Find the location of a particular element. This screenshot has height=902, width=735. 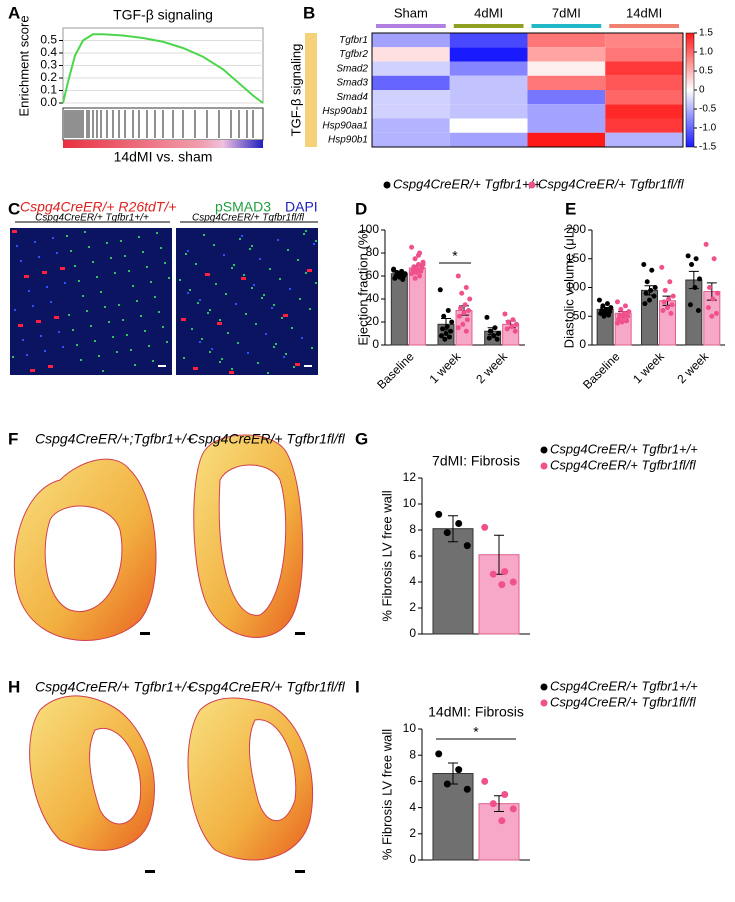

colorbar-tick-label: 0.5 is located at coordinates (706, 71).